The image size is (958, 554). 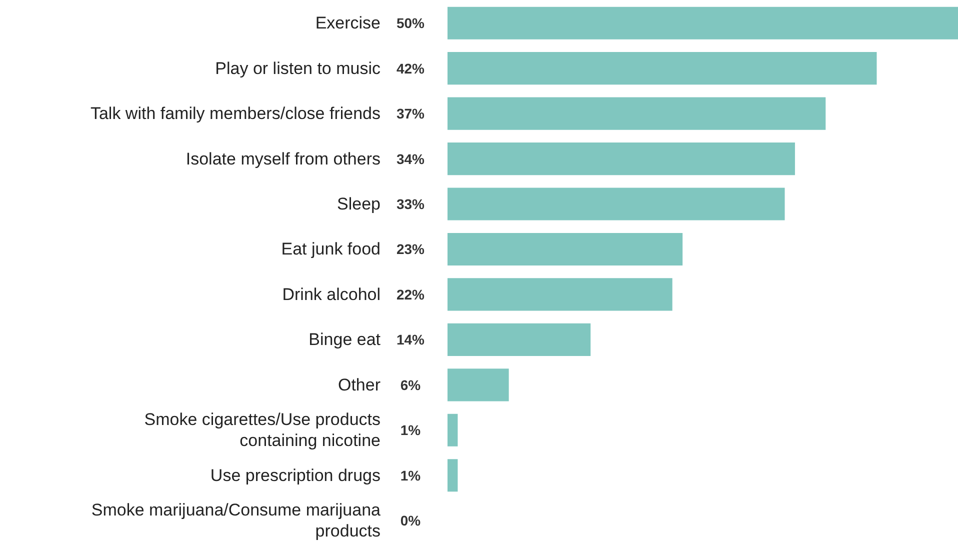 What do you see at coordinates (411, 68) in the screenshot?
I see `data-label: 42%` at bounding box center [411, 68].